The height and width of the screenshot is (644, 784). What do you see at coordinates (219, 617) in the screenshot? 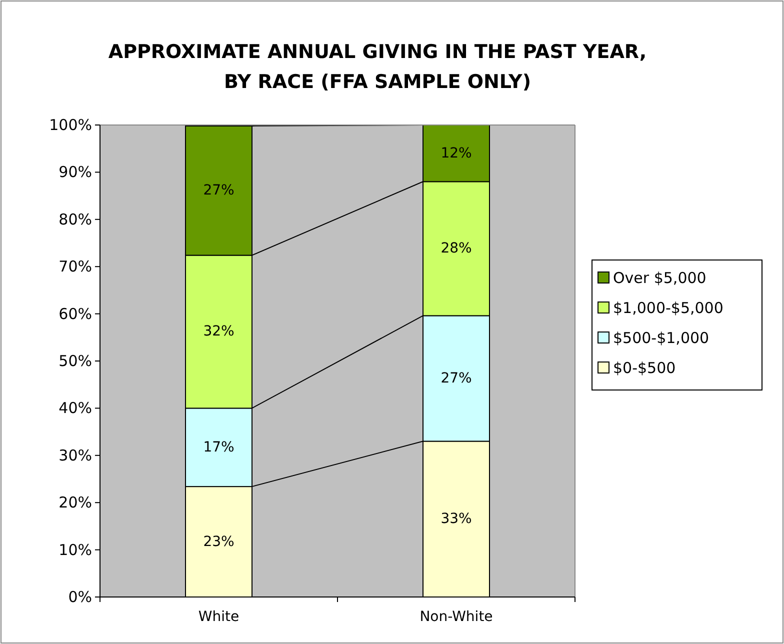
I see `x-tick-label: White` at bounding box center [219, 617].